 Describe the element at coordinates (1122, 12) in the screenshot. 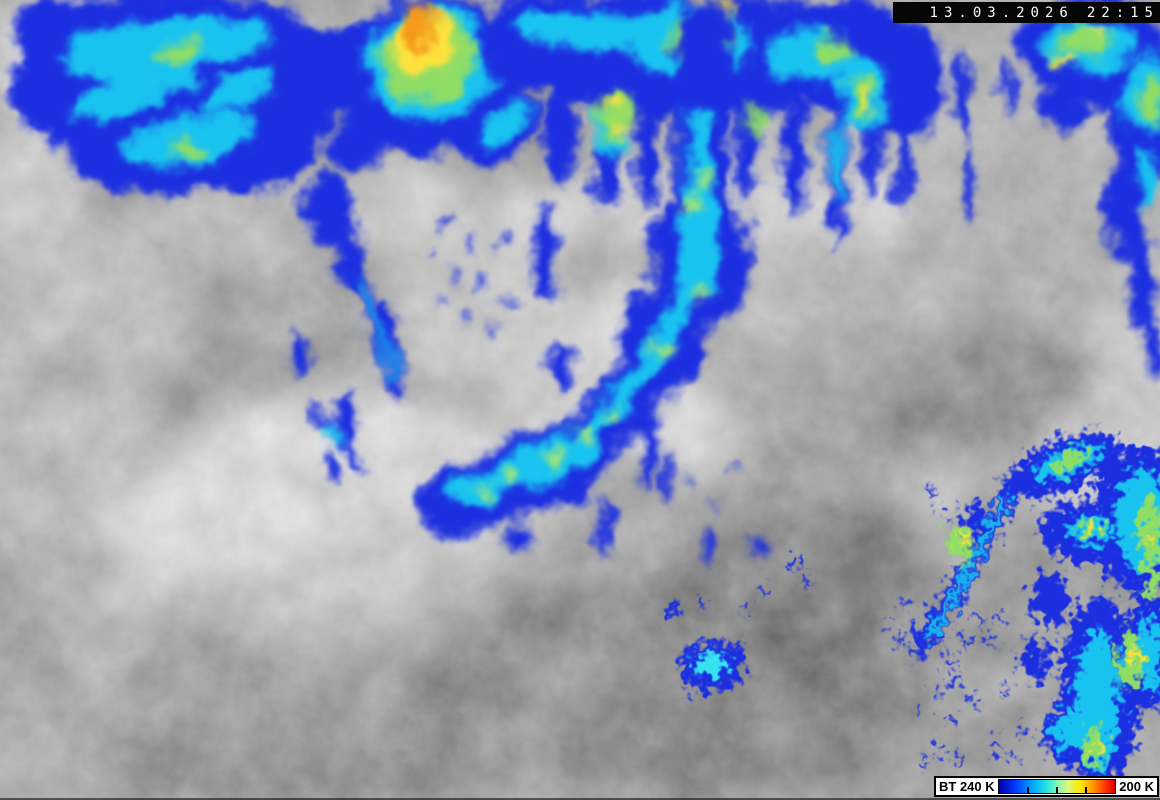

I see `timestamp-time: 22:15` at that location.